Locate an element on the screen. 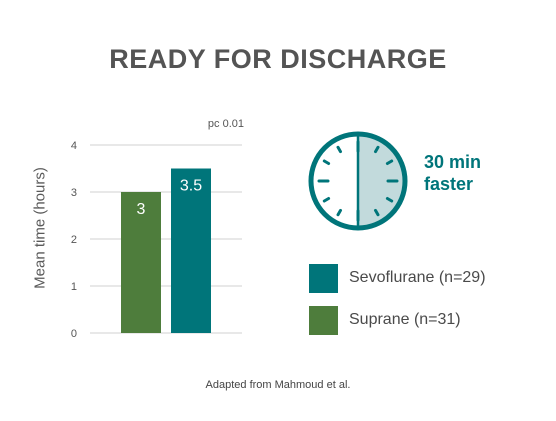 The height and width of the screenshot is (421, 556). legend-swatch-suprane is located at coordinates (323, 320).